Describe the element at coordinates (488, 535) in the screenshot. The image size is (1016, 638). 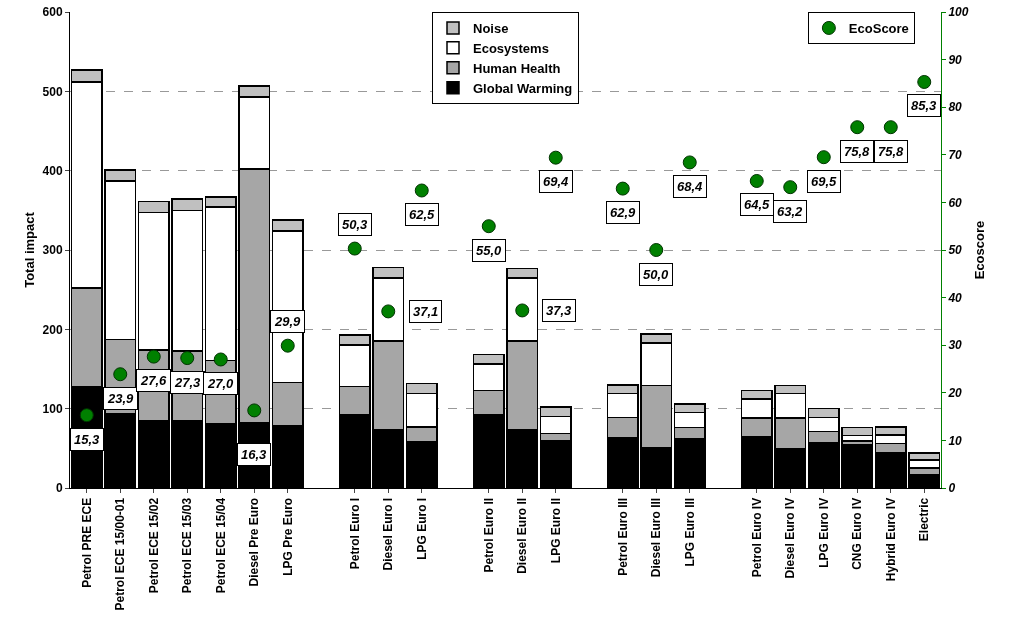
I see `x-tick-label: Petrol Euro II` at that location.